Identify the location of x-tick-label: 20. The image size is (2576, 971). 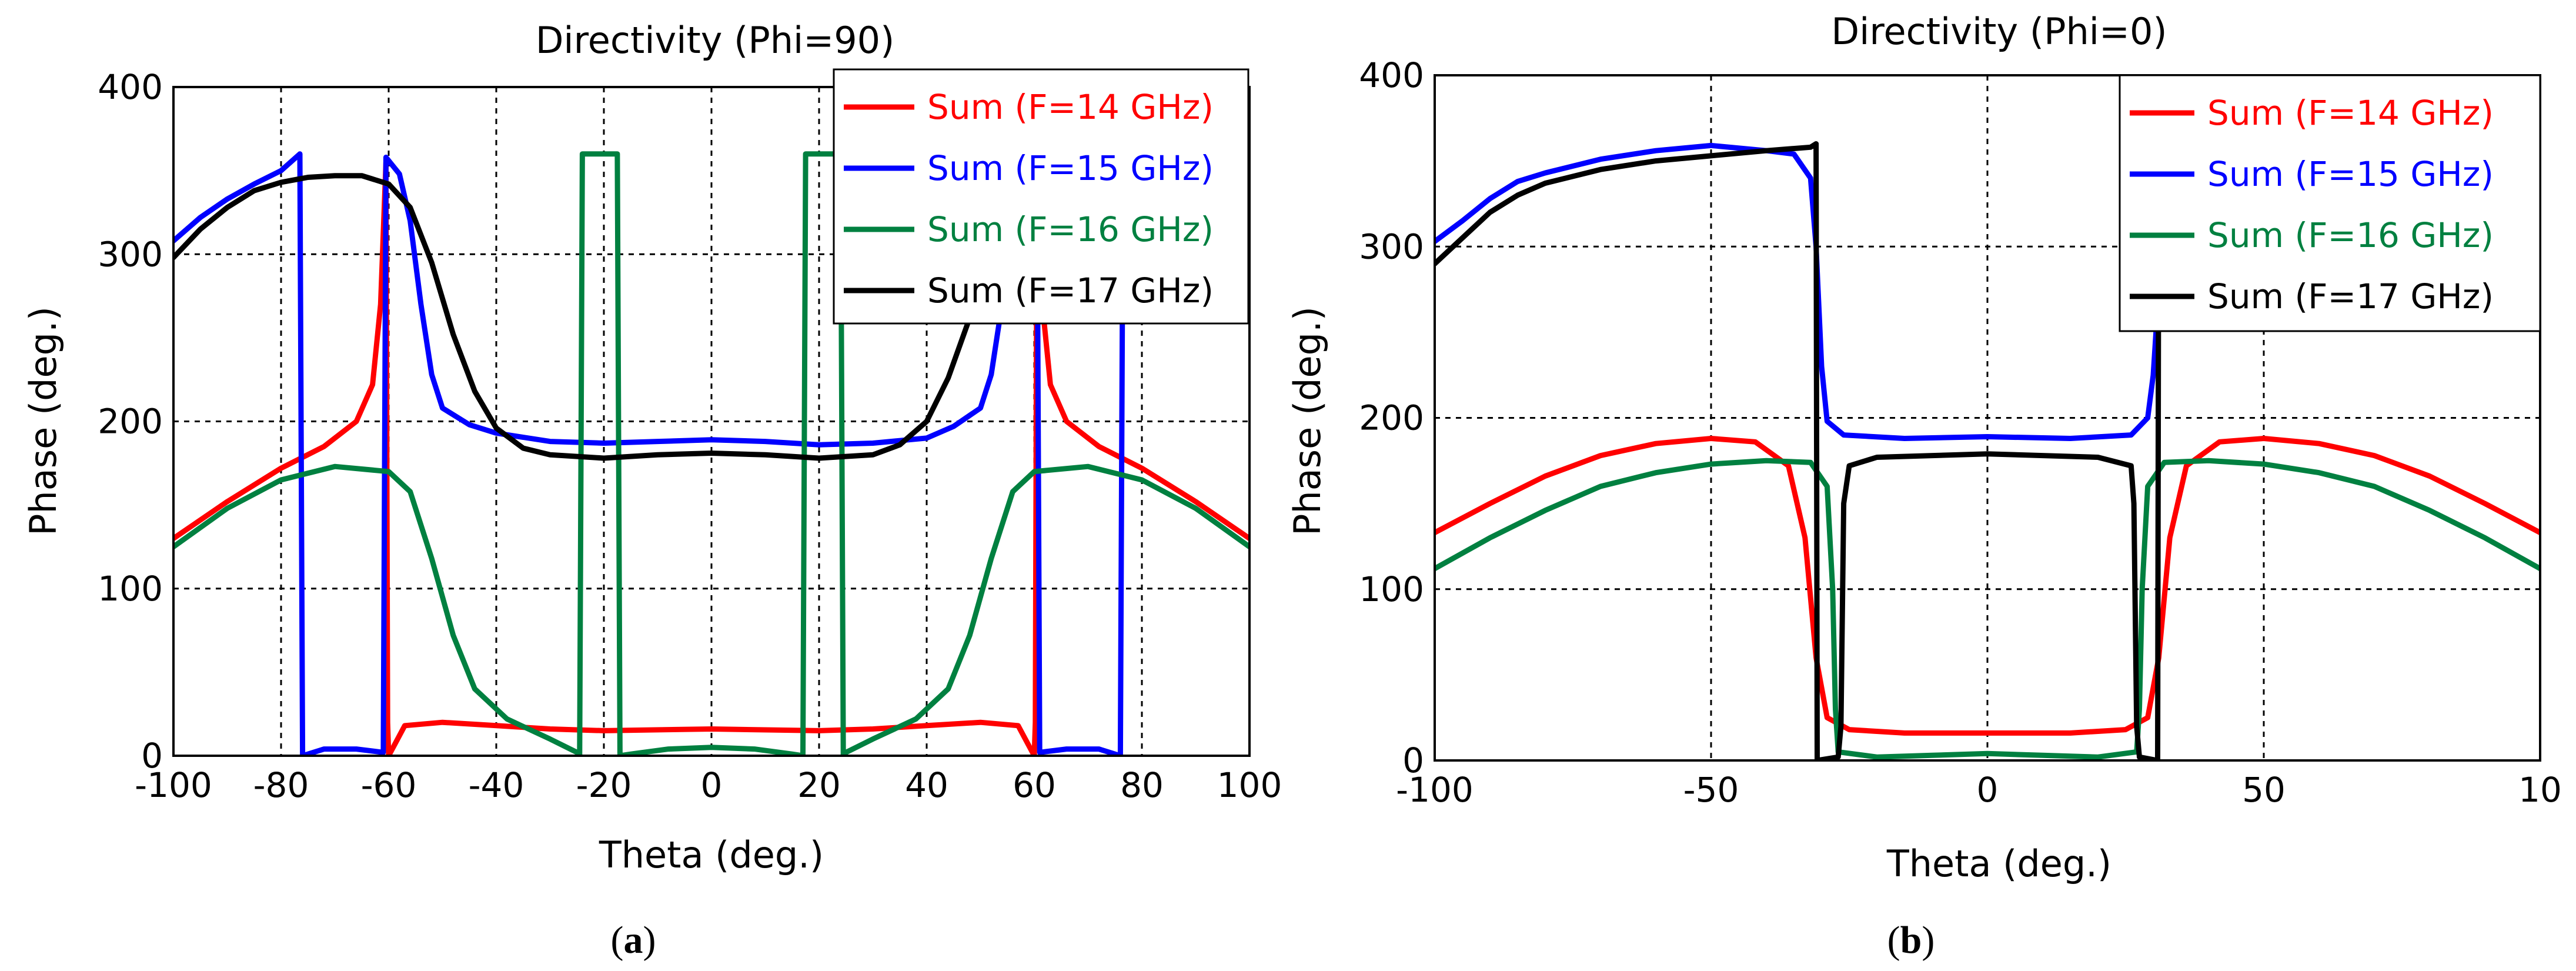
(819, 785).